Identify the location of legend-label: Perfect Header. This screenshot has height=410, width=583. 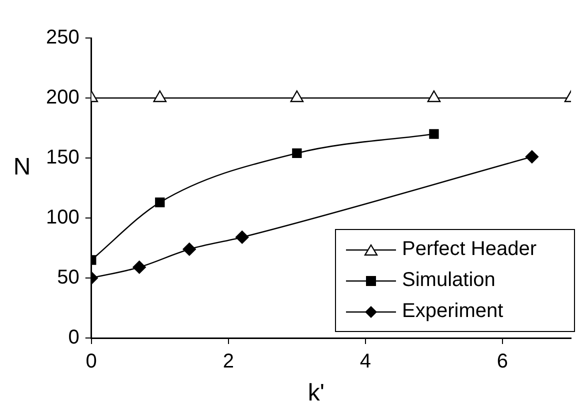
(469, 249).